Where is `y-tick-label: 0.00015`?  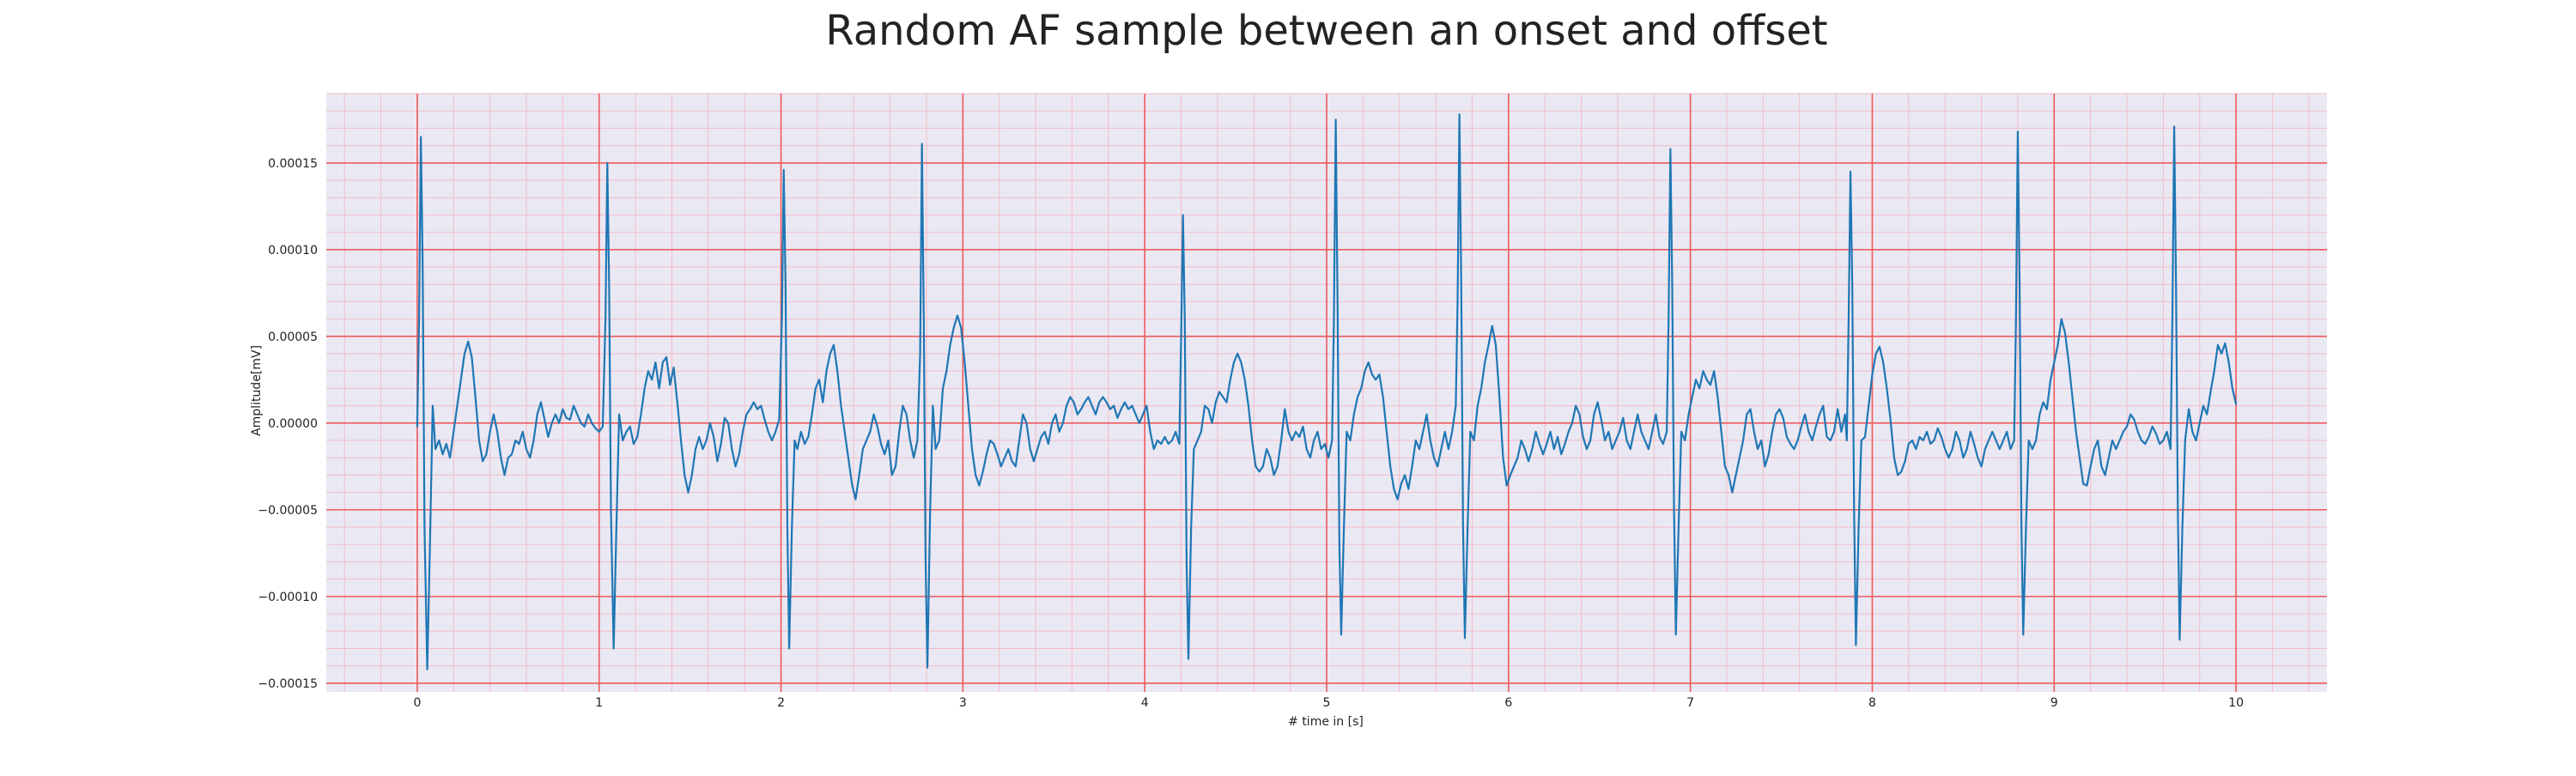 y-tick-label: 0.00015 is located at coordinates (293, 164).